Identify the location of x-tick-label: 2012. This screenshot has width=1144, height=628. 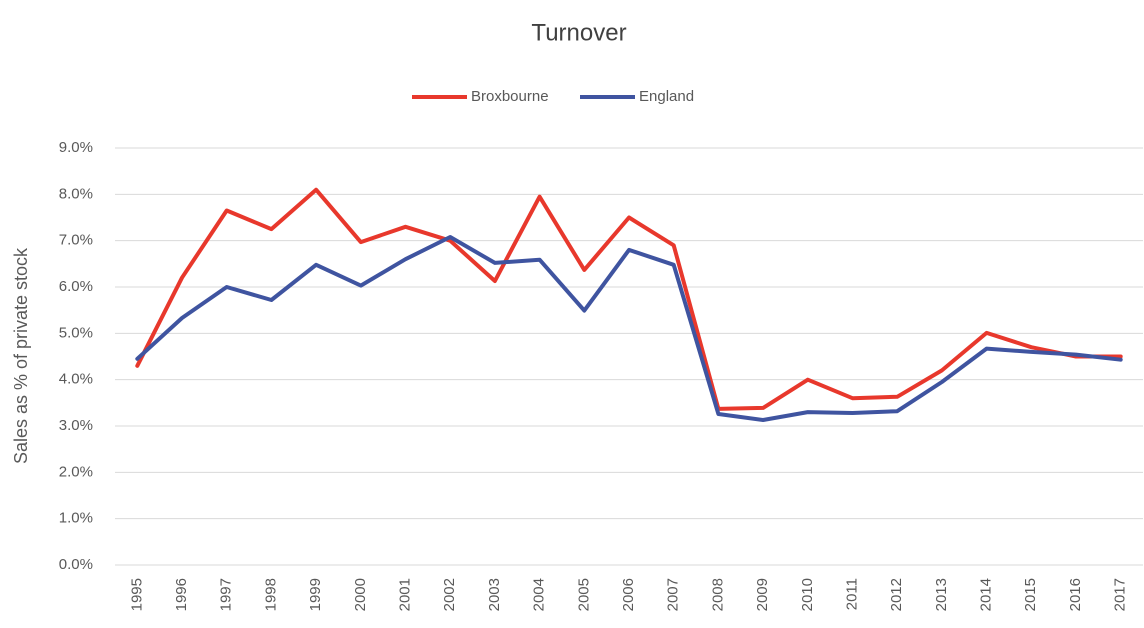
(896, 594).